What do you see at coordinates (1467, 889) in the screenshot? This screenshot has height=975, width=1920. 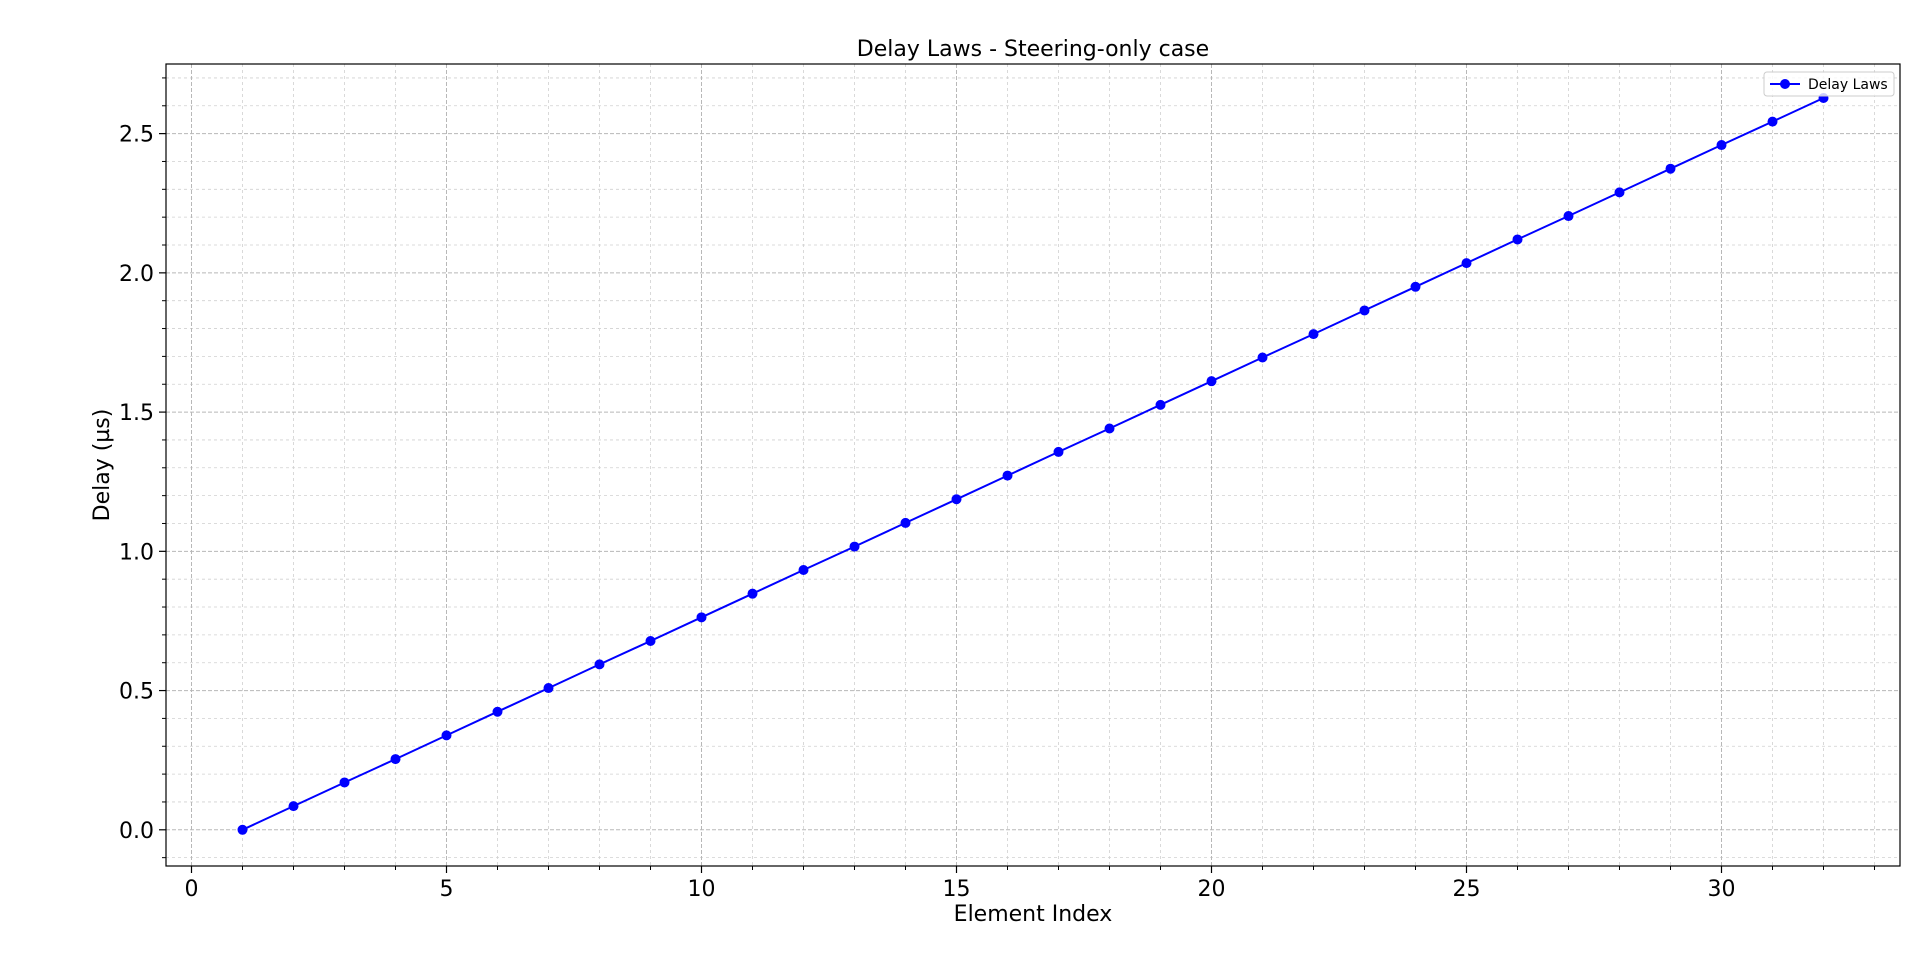 I see `x-tick-label: 25` at bounding box center [1467, 889].